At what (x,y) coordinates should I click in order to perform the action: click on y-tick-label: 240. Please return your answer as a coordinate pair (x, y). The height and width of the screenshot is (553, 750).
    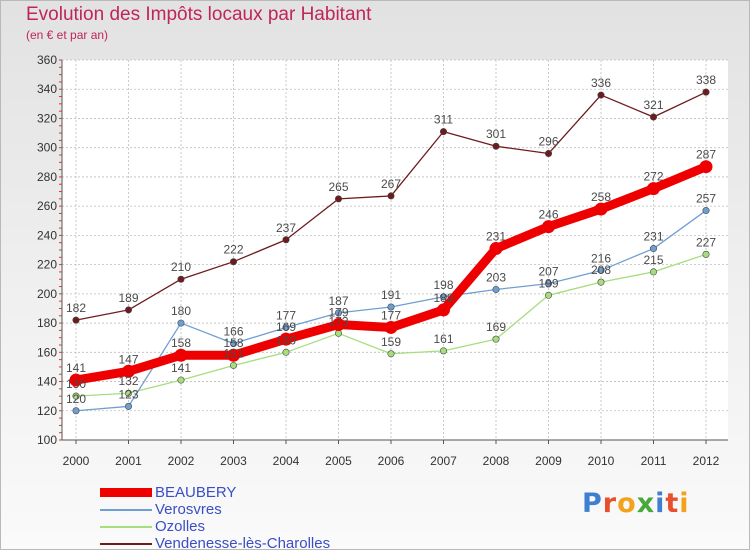
    Looking at the image, I should click on (47, 235).